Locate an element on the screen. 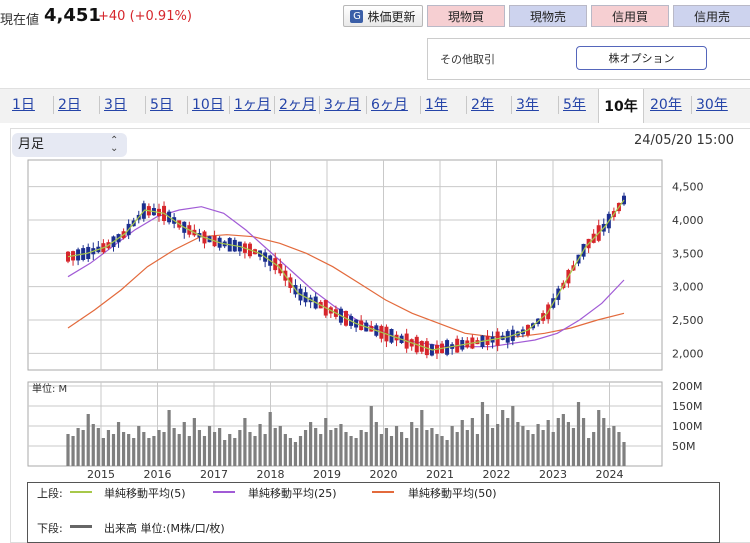 This screenshot has width=750, height=543. refresh-icon: G is located at coordinates (357, 16).